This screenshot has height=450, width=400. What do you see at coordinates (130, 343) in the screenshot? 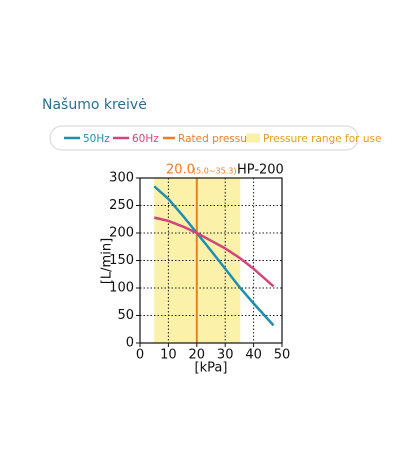
I see `y-tick-label: 0` at bounding box center [130, 343].